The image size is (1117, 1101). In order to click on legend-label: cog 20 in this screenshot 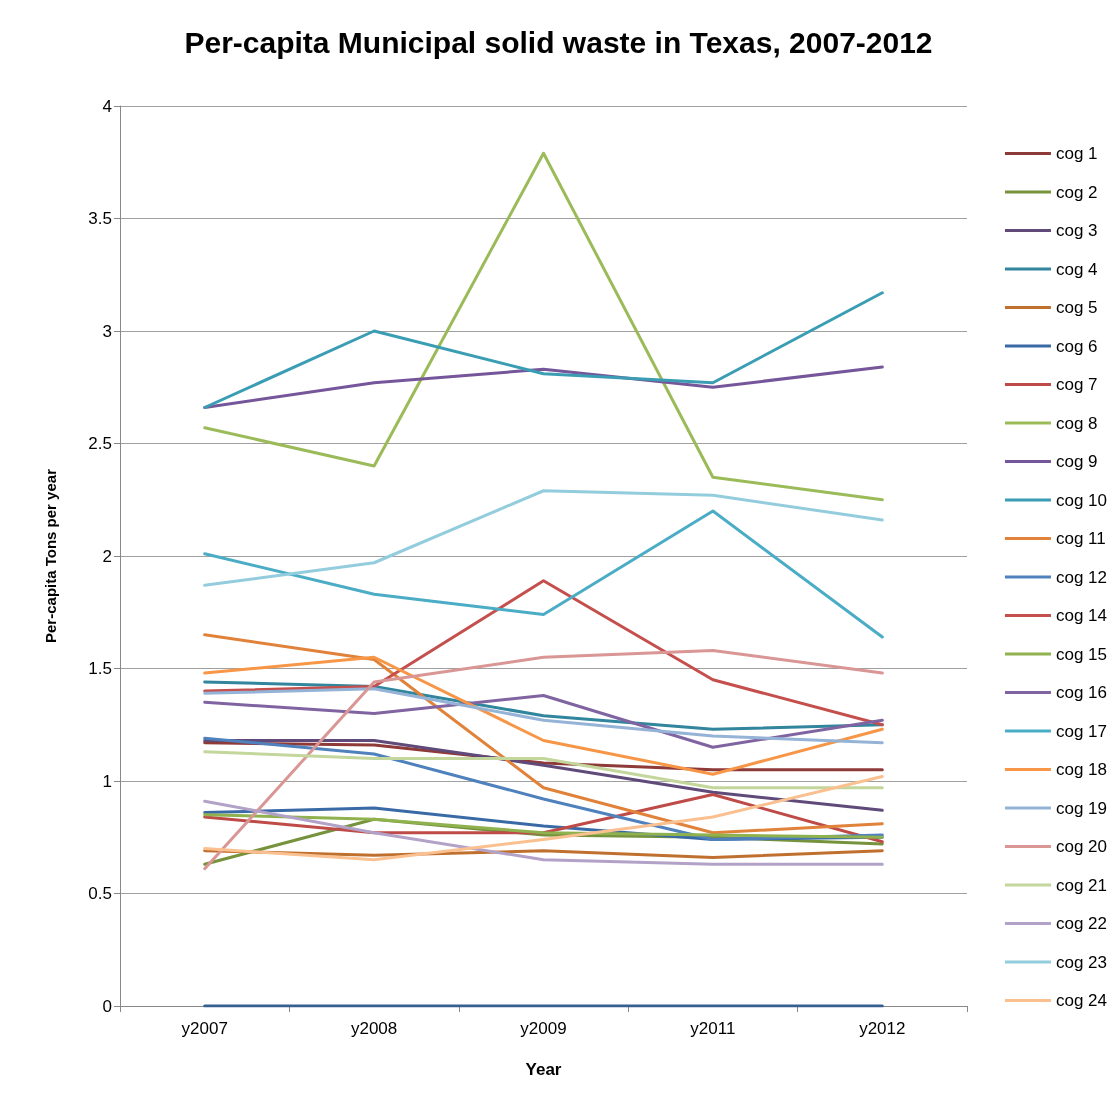, I will do `click(1081, 846)`.